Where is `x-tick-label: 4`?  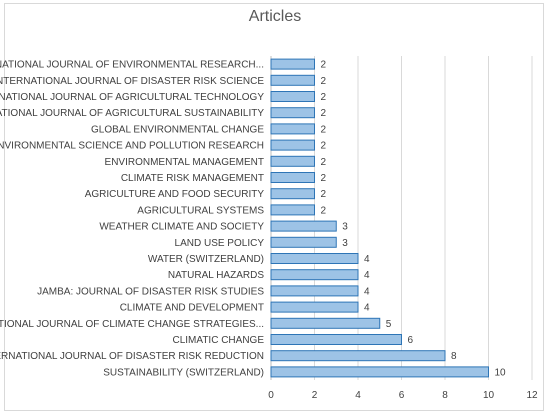 x-tick-label: 4 is located at coordinates (358, 395).